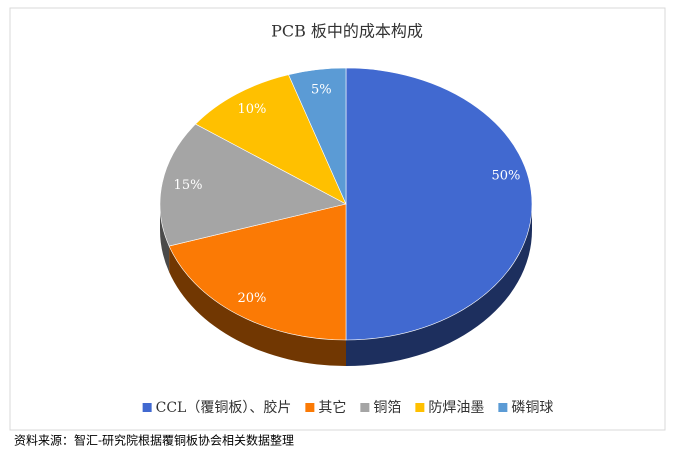 This screenshot has height=457, width=691. What do you see at coordinates (252, 109) in the screenshot?
I see `data-label: 10%` at bounding box center [252, 109].